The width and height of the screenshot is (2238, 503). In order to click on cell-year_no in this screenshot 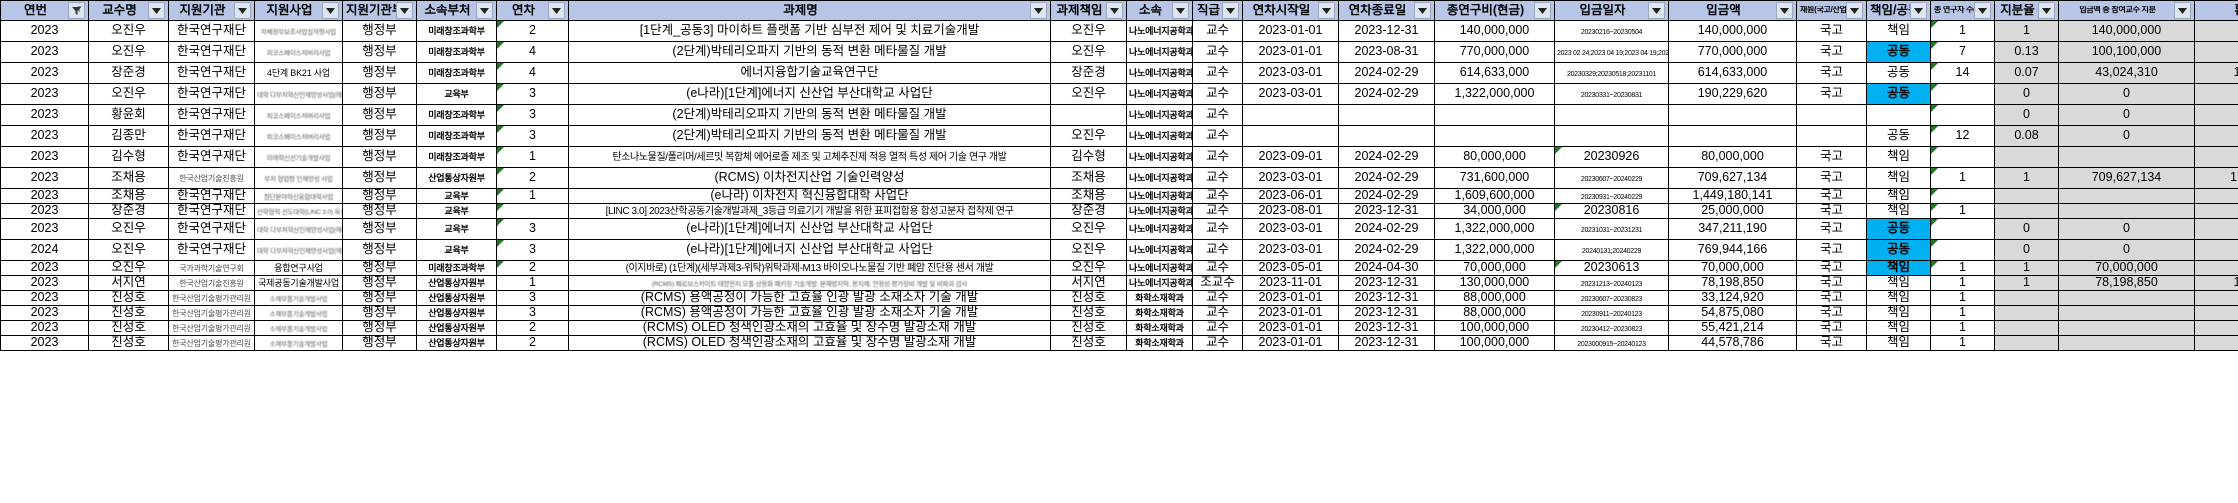, I will do `click(532, 211)`.